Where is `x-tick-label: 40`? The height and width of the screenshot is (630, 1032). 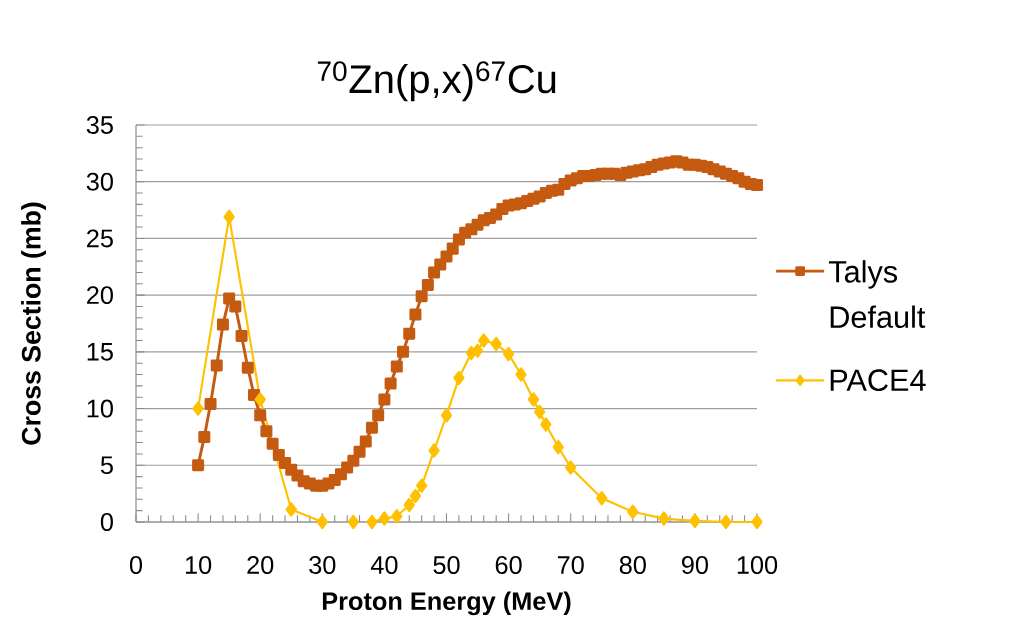
x-tick-label: 40 is located at coordinates (384, 565).